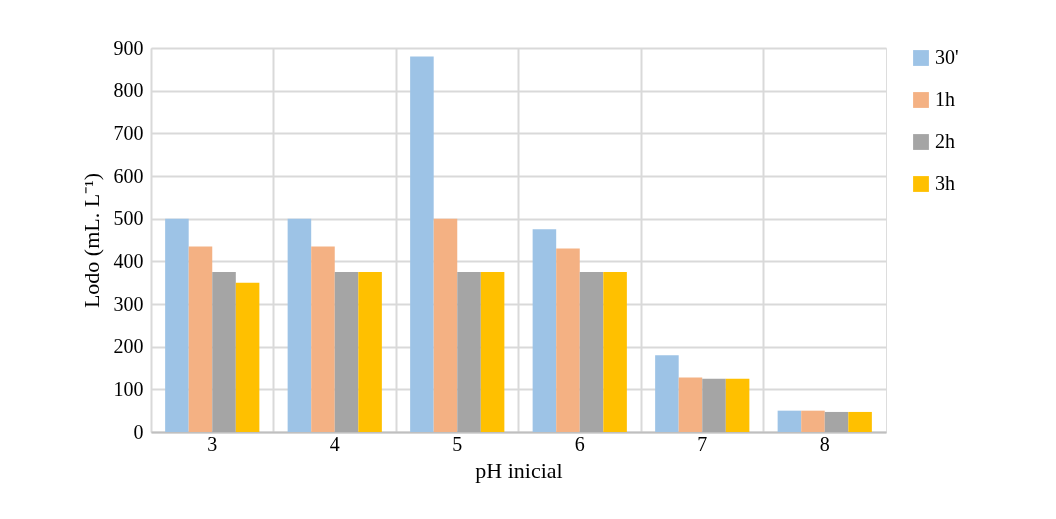  Describe the element at coordinates (128, 346) in the screenshot. I see `y-tick-label: 200` at that location.